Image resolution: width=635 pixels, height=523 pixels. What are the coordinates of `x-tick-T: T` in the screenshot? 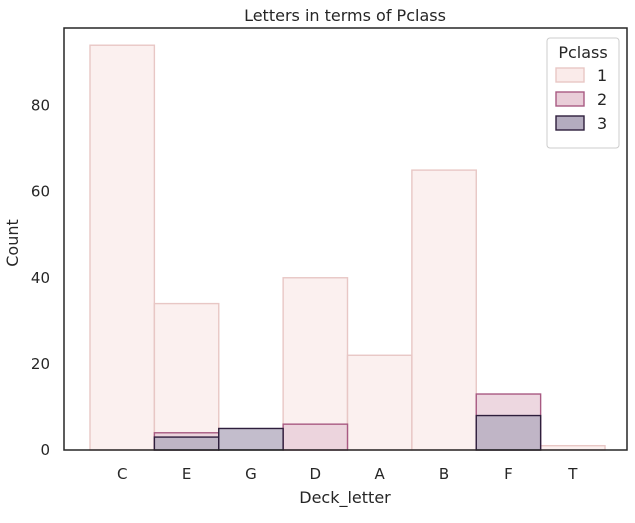 It's located at (572, 474).